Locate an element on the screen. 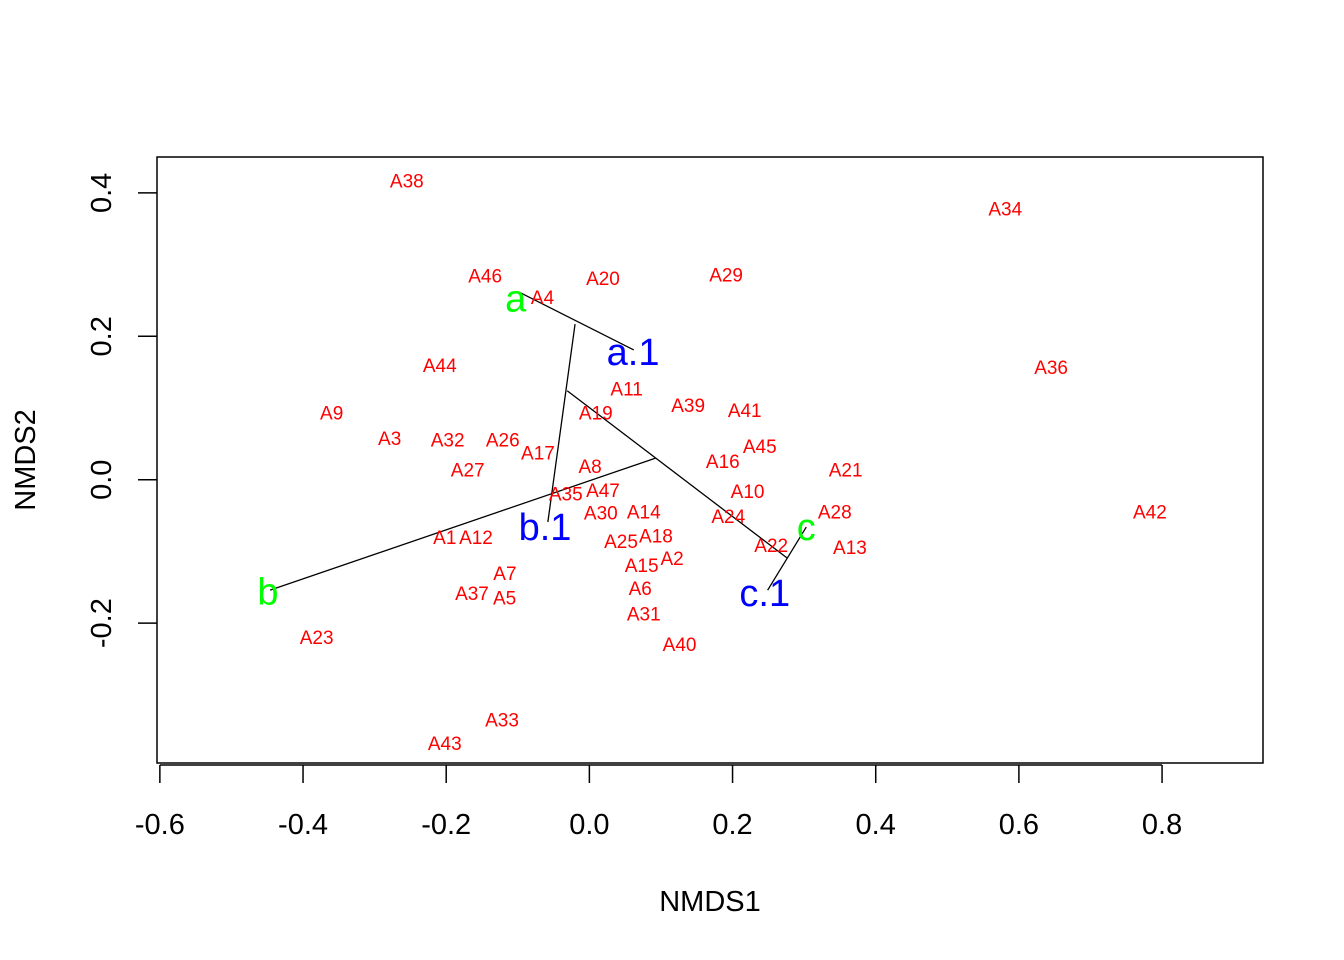  site-label-A32: A32 is located at coordinates (448, 441).